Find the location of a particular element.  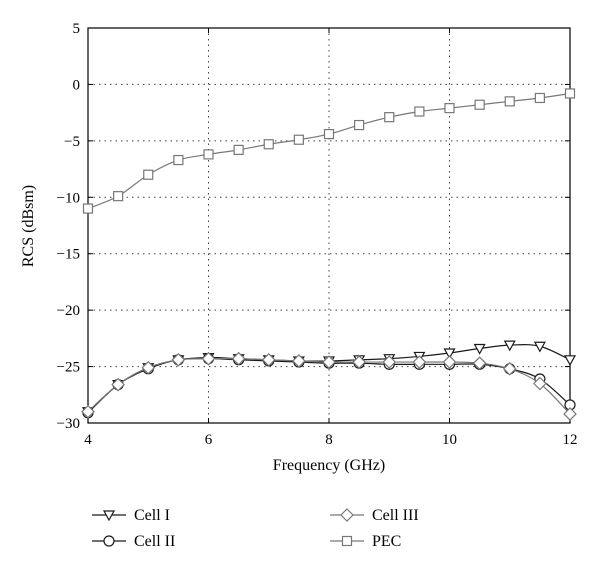

series-cell-i is located at coordinates (329, 379).